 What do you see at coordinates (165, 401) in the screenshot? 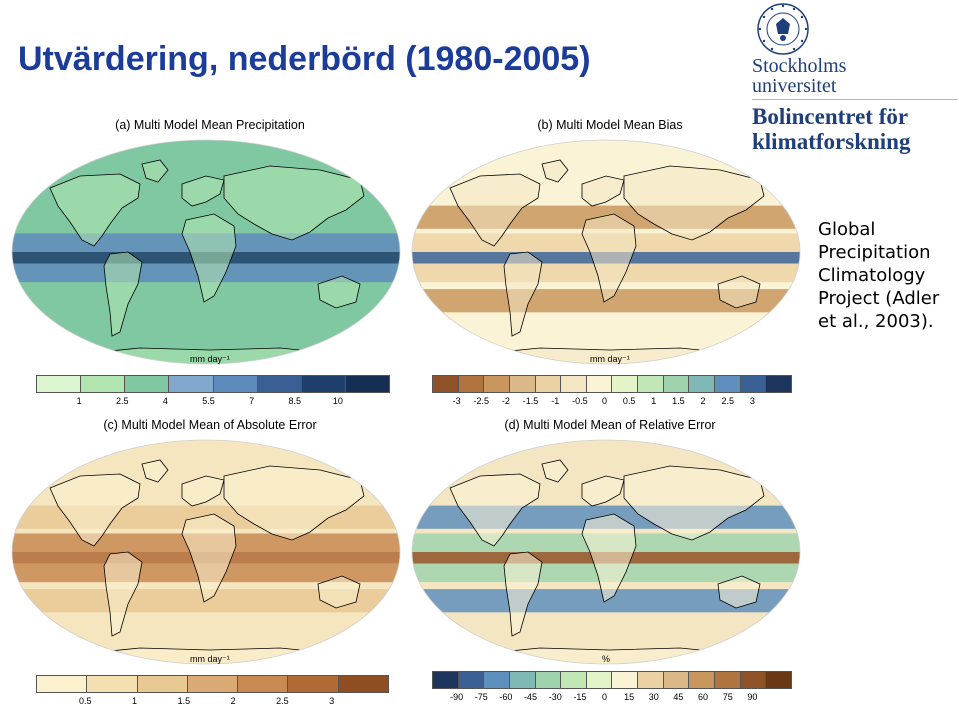
I see `colorbar-tick-label: 4` at bounding box center [165, 401].